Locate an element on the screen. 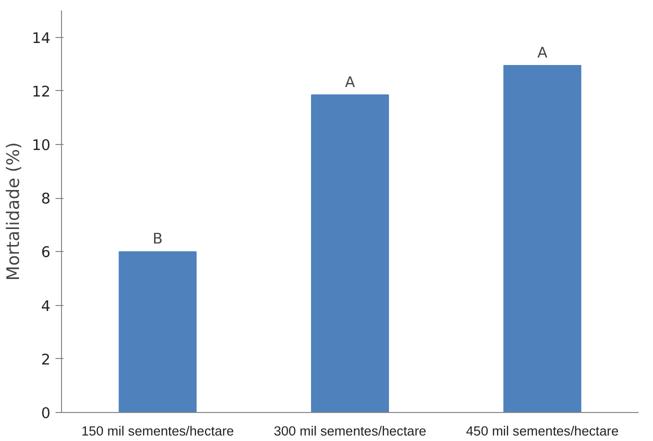 The width and height of the screenshot is (653, 441). x-tick-label: 150 mil sementes/hectare is located at coordinates (157, 431).